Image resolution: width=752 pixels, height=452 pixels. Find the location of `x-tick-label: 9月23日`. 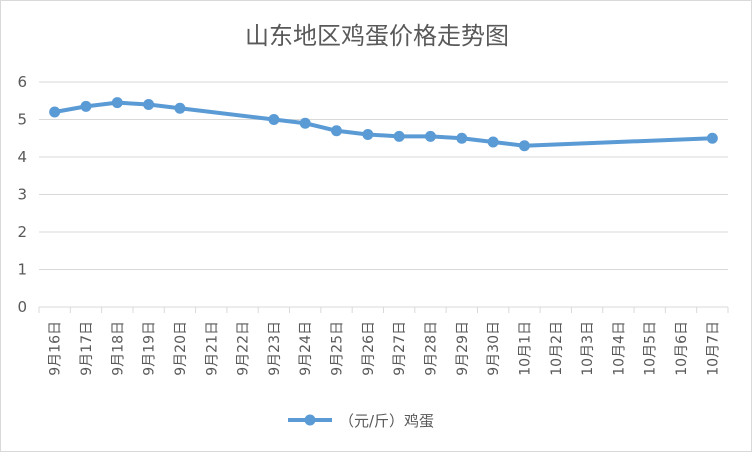

x-tick-label: 9月23日 is located at coordinates (275, 348).